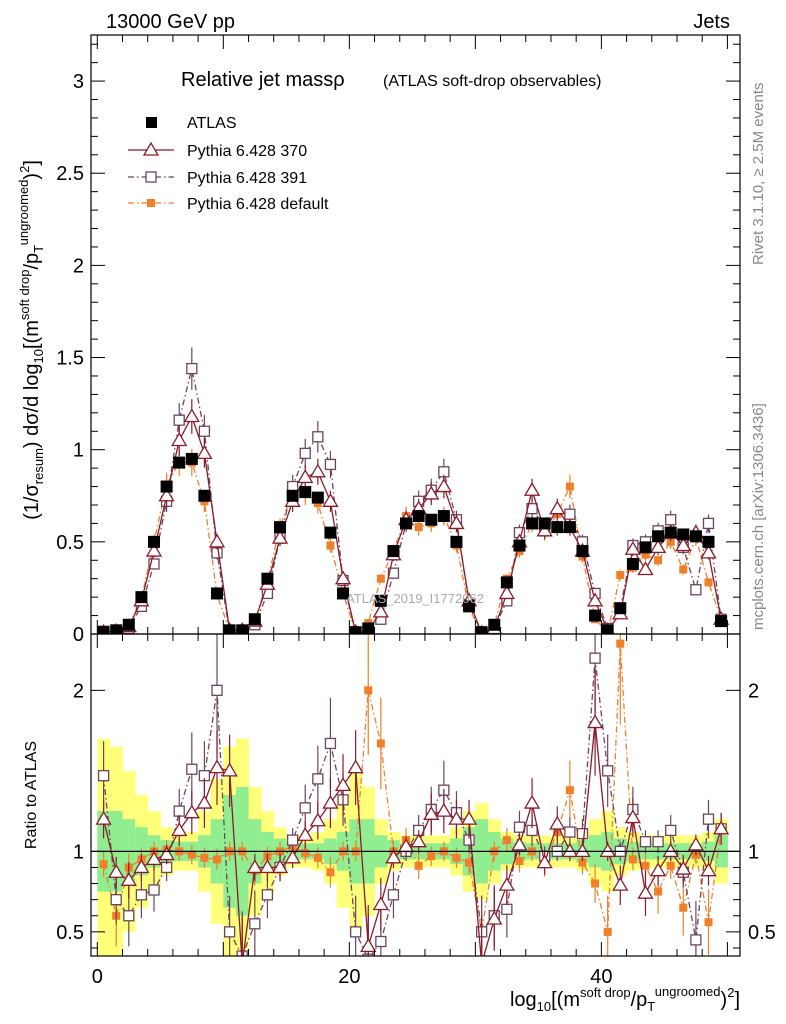  What do you see at coordinates (412, 547) in the screenshot?
I see `series-line-pdef` at bounding box center [412, 547].